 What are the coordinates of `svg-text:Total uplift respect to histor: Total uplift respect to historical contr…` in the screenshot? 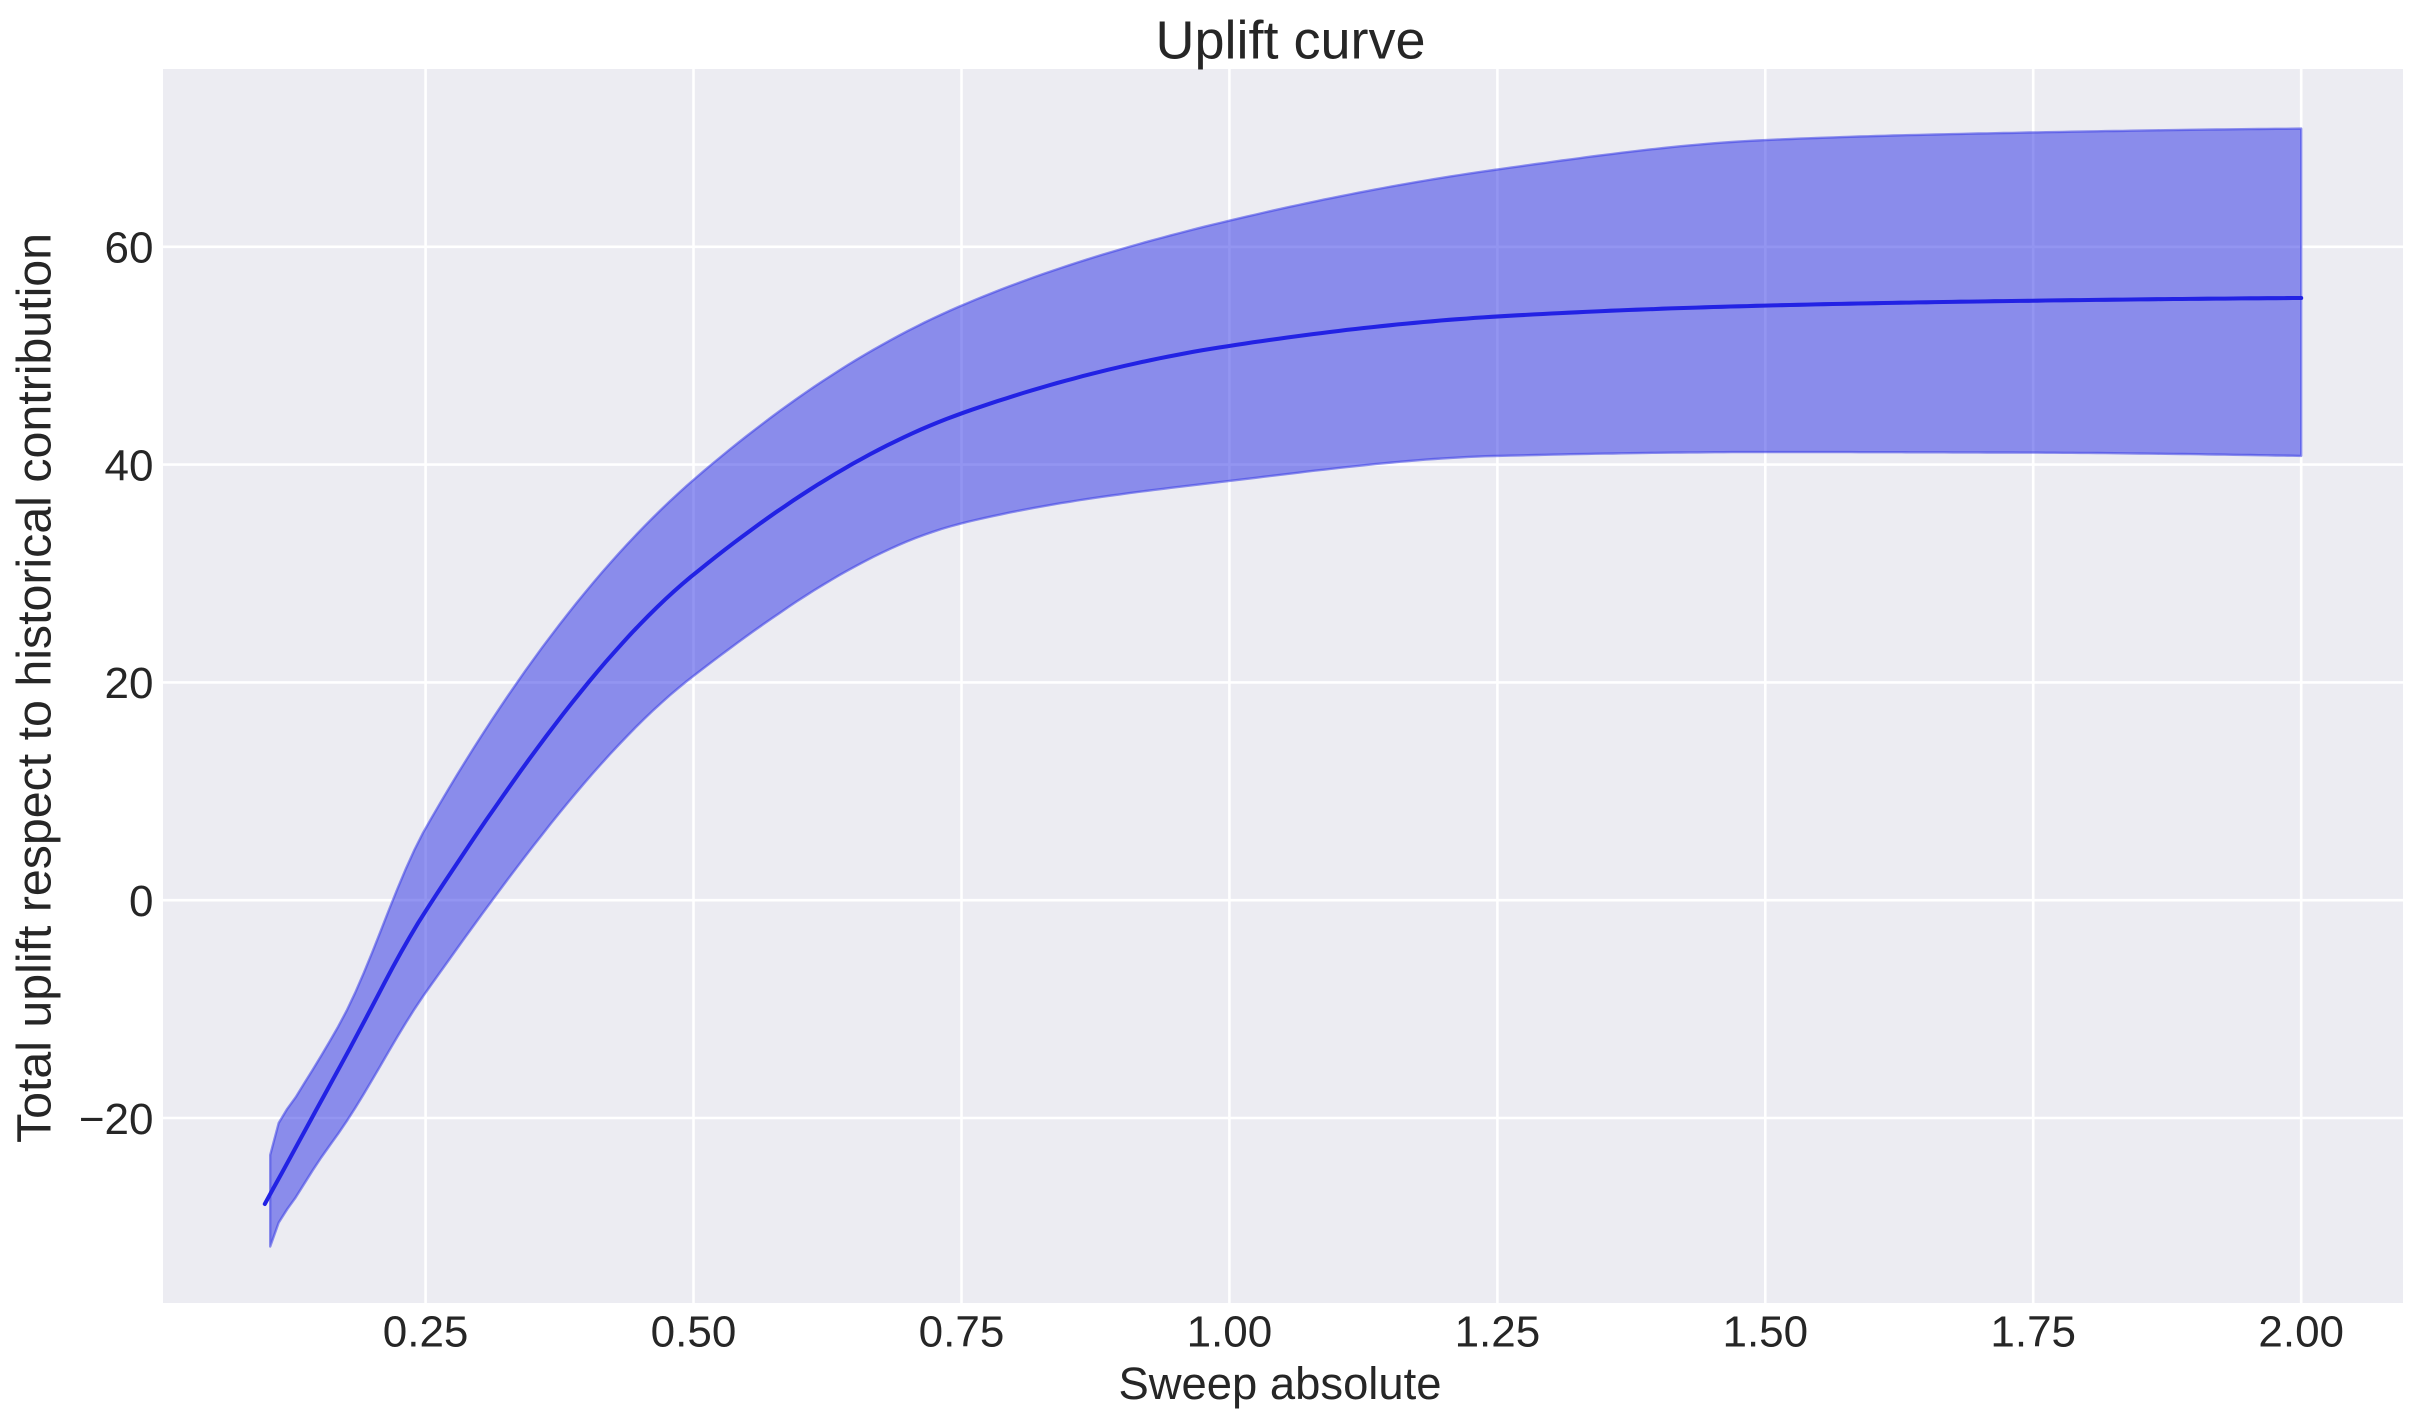 It's located at (35, 688).